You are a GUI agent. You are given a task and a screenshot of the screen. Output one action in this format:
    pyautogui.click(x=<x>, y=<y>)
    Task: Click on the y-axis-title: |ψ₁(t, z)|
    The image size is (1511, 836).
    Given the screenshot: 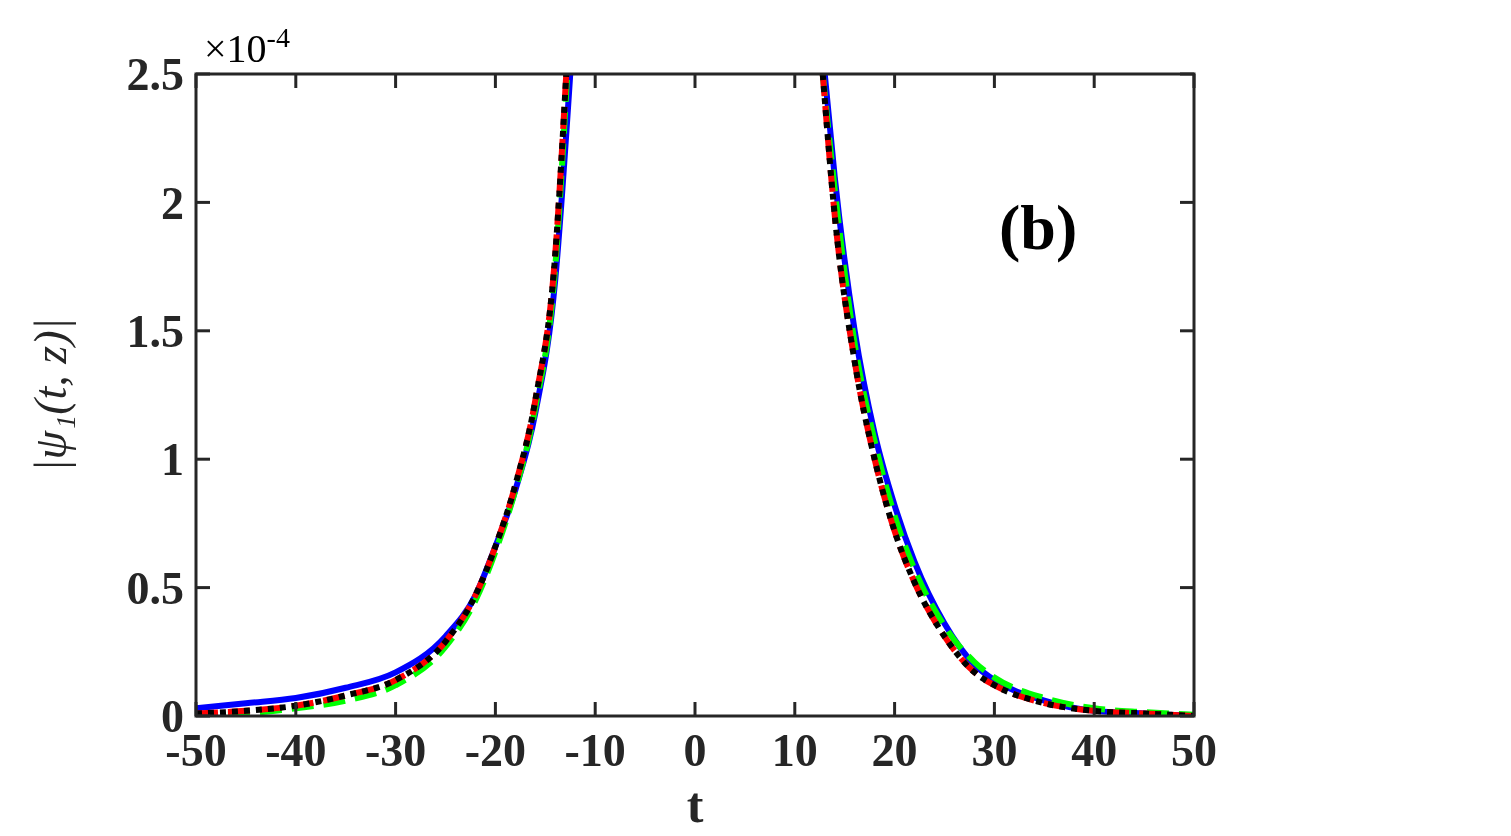 What is the action you would take?
    pyautogui.click(x=50, y=395)
    